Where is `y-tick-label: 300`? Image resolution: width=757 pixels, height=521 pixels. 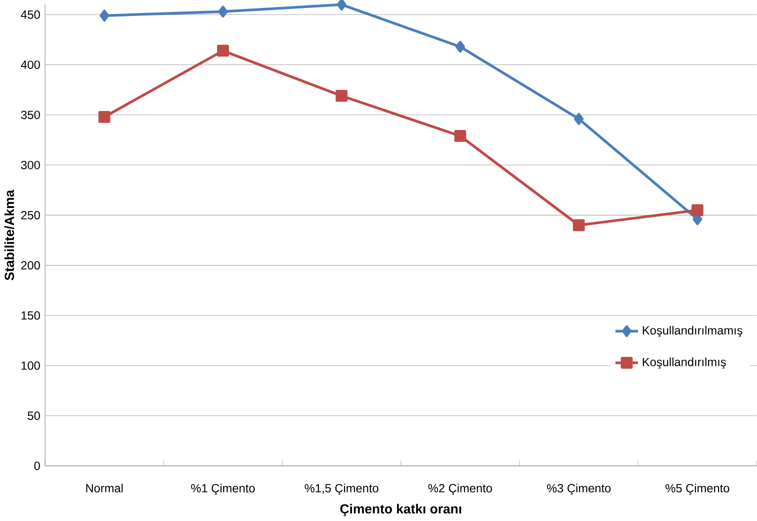
y-tick-label: 300 is located at coordinates (30, 165).